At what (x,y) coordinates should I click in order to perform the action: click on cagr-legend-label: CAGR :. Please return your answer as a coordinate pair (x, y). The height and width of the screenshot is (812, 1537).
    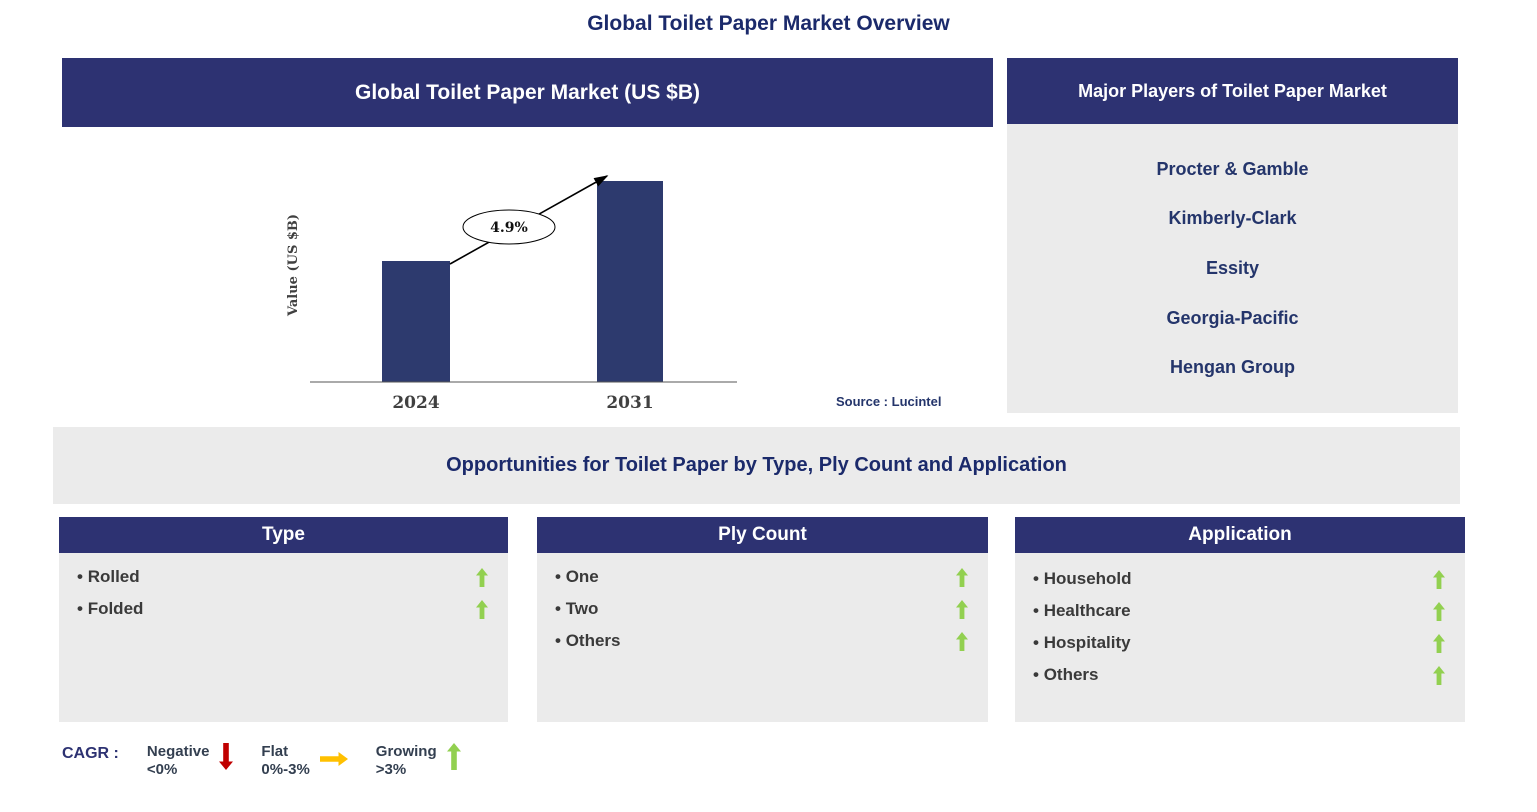
    Looking at the image, I should click on (90, 753).